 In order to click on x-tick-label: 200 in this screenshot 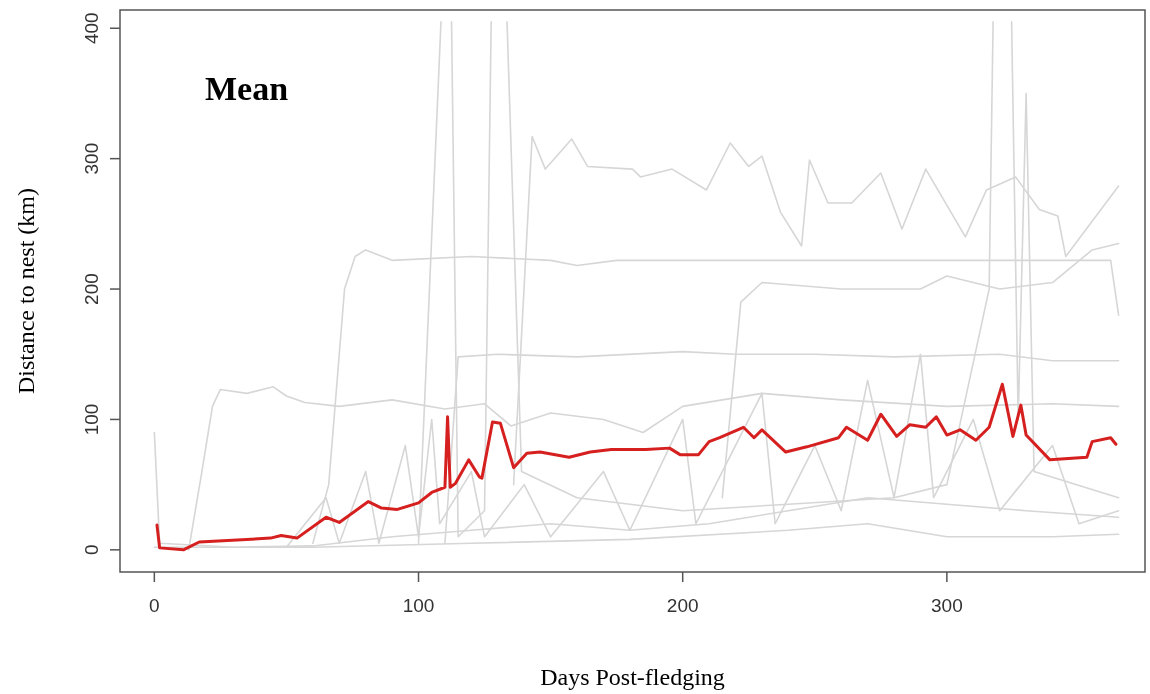, I will do `click(682, 605)`.